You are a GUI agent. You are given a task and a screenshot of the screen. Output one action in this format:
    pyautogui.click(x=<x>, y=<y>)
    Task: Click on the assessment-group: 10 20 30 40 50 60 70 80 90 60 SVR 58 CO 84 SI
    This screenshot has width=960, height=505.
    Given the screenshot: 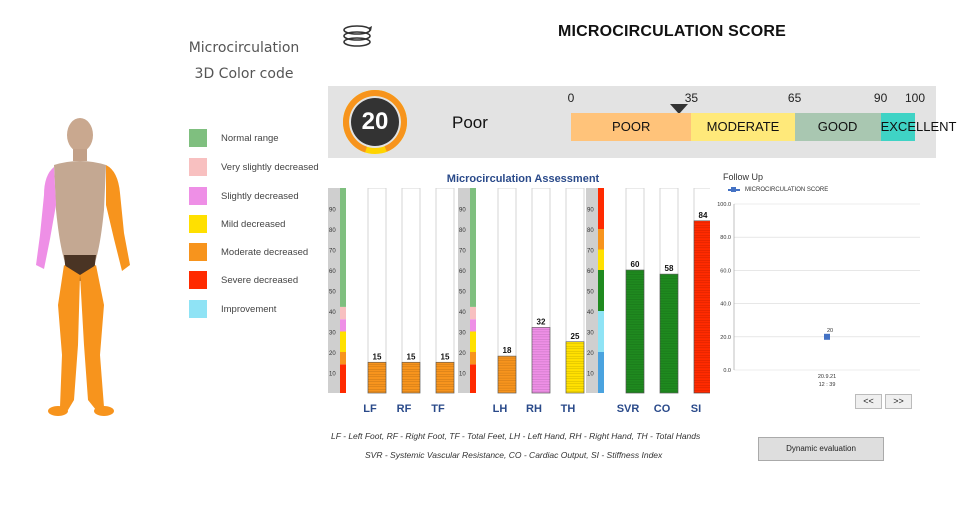 What is the action you would take?
    pyautogui.click(x=648, y=301)
    